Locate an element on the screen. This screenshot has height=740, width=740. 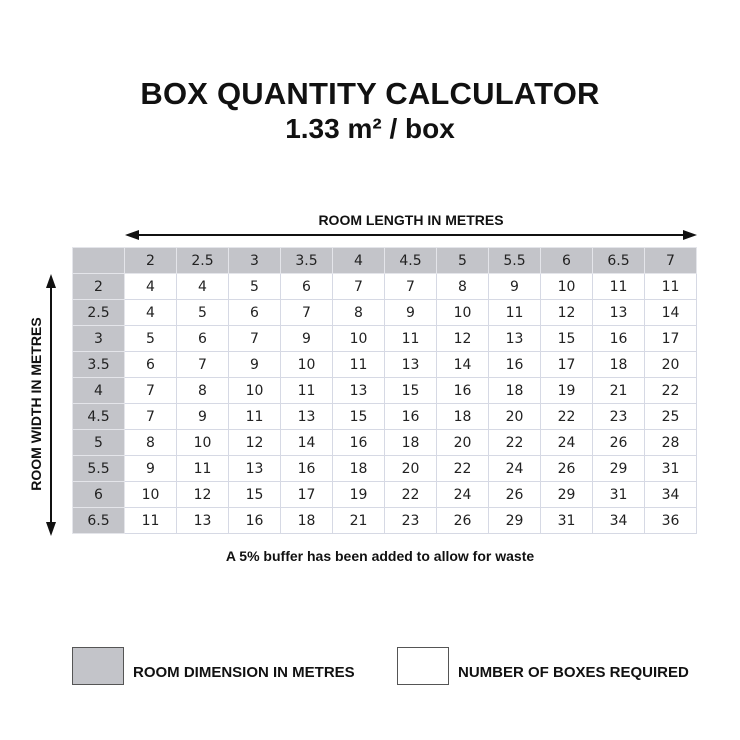
box-count-cell: 14 is located at coordinates (670, 312).